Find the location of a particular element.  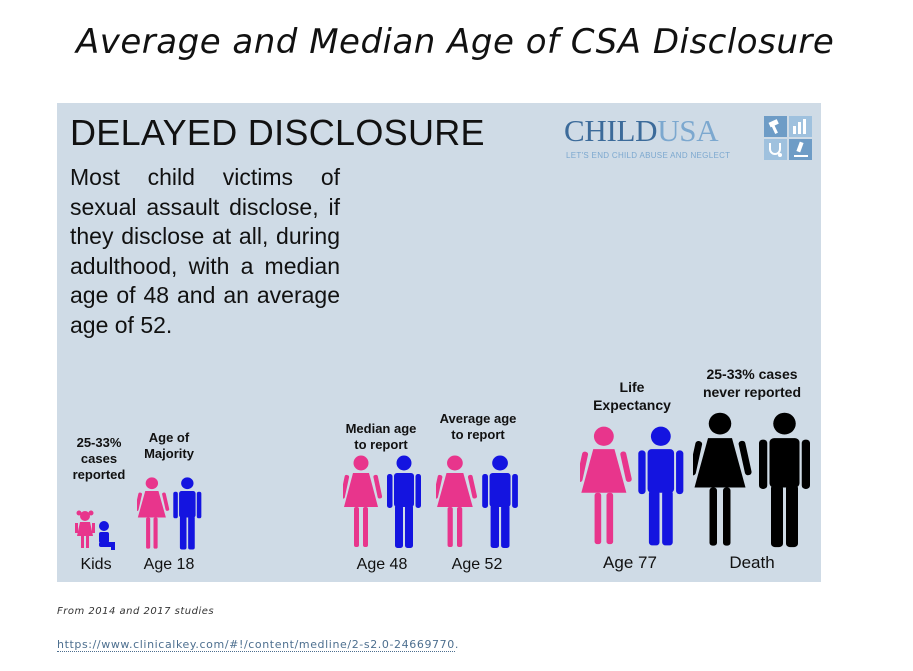

age-label-kids: Kids is located at coordinates (96, 564).